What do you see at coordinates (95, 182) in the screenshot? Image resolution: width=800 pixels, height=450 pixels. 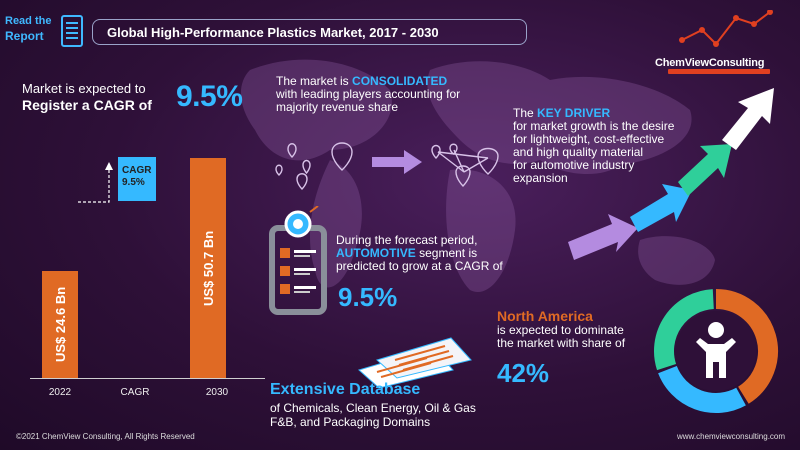 I see `cagr-dashed-arrow` at bounding box center [95, 182].